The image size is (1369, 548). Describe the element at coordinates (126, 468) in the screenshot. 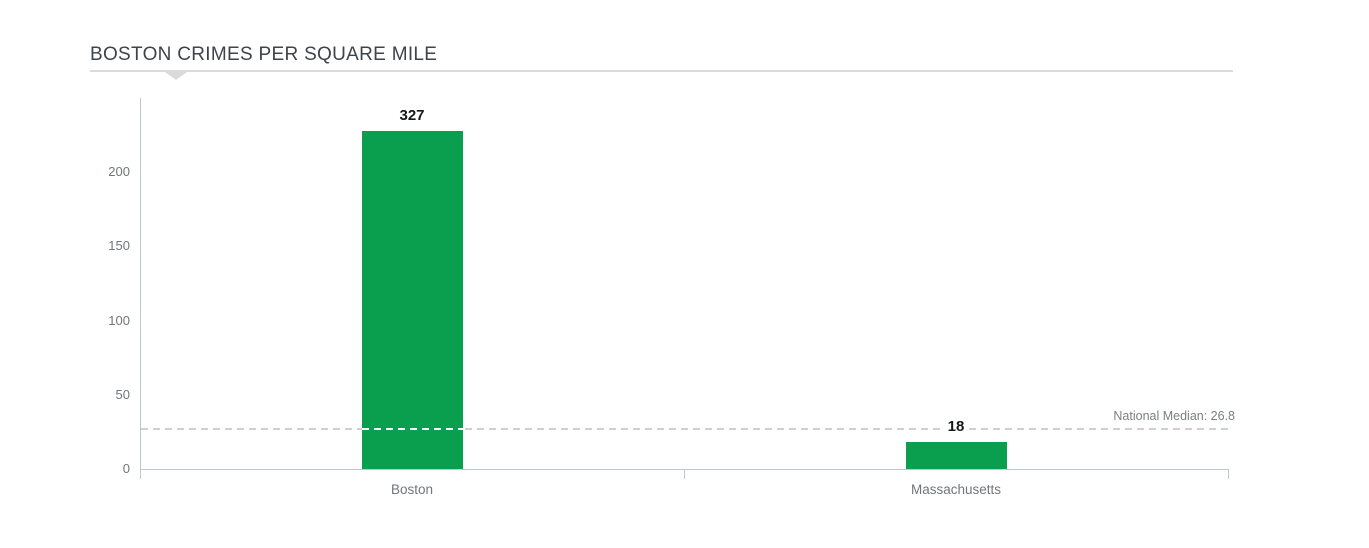

I see `y-axis-tick-label: 0` at that location.